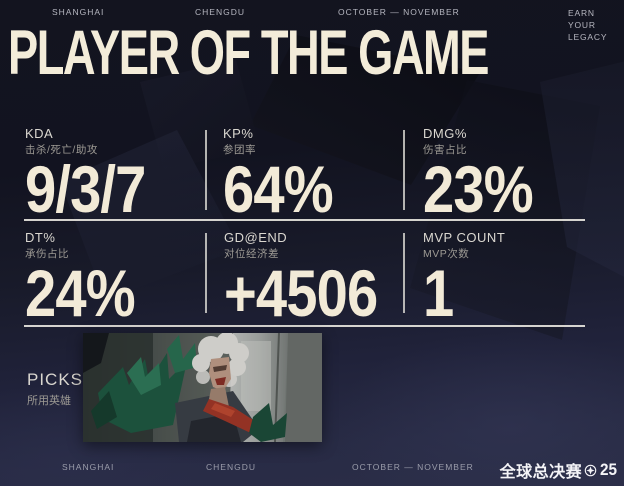 The image size is (624, 486). Describe the element at coordinates (55, 379) in the screenshot. I see `picks-label: PICKS` at that location.